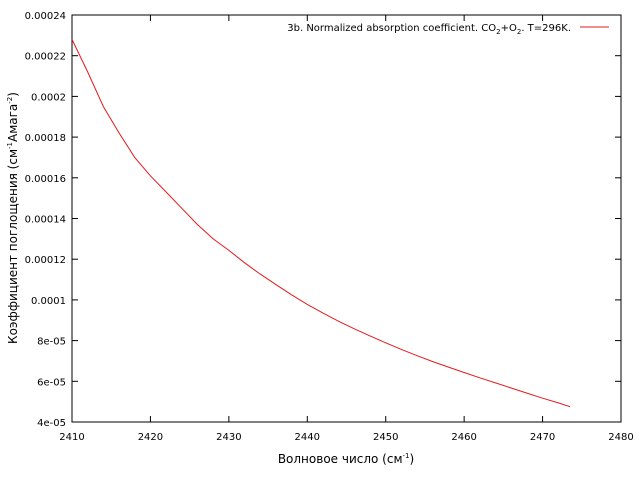 Image resolution: width=640 pixels, height=480 pixels. What do you see at coordinates (48, 97) in the screenshot?
I see `y-tick-label: 0.0002` at bounding box center [48, 97].